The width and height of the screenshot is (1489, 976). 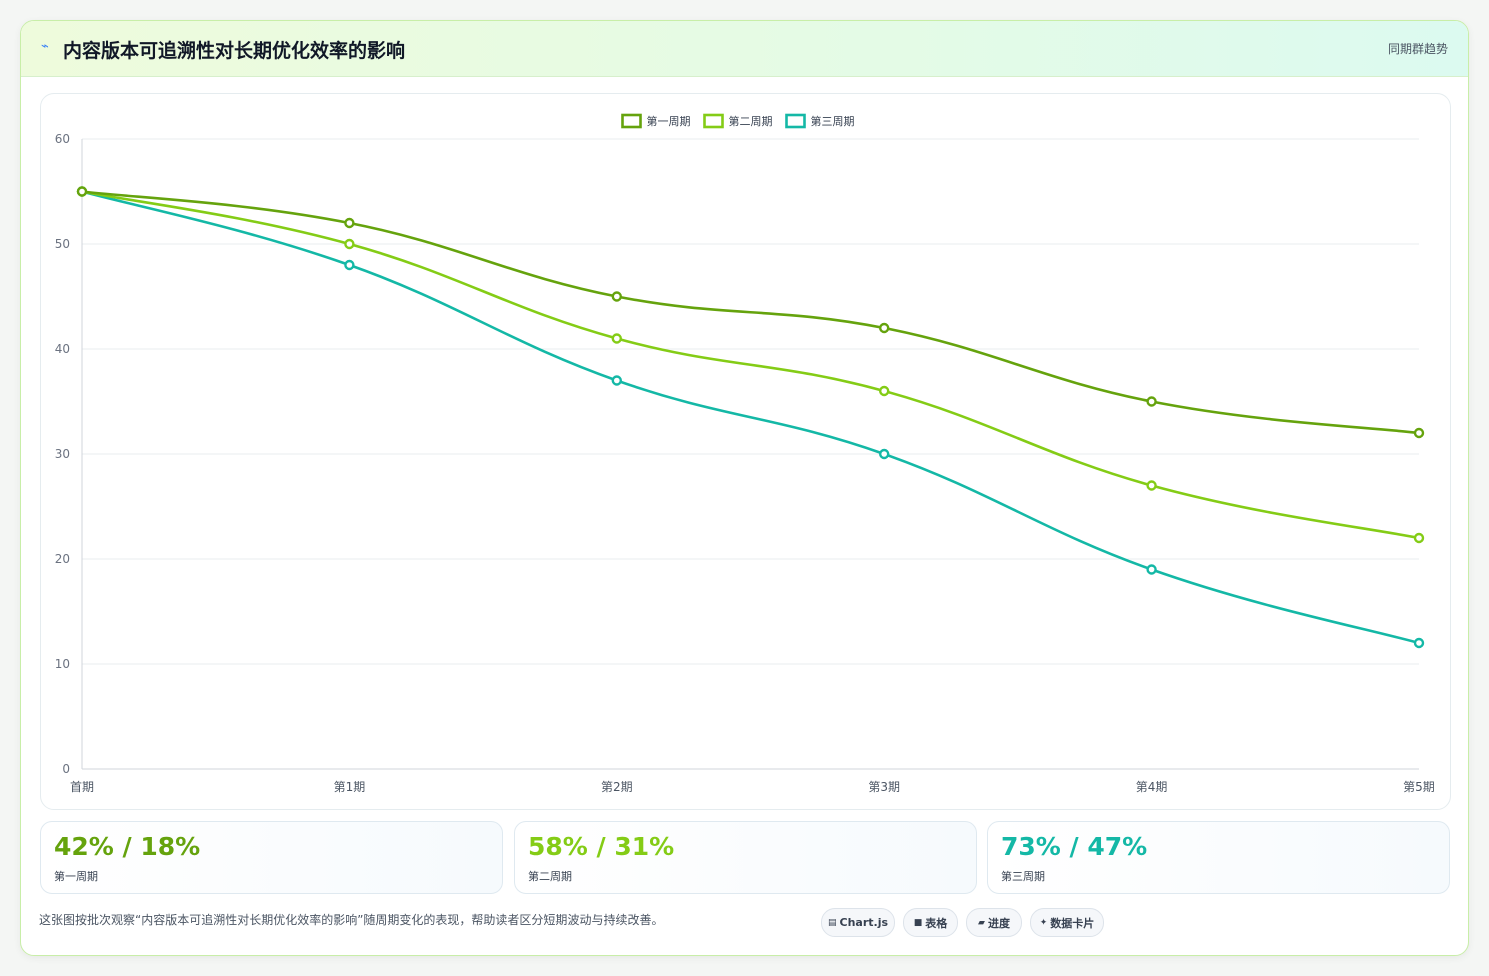 What do you see at coordinates (1152, 787) in the screenshot?
I see `x-tick-label: 第4期` at bounding box center [1152, 787].